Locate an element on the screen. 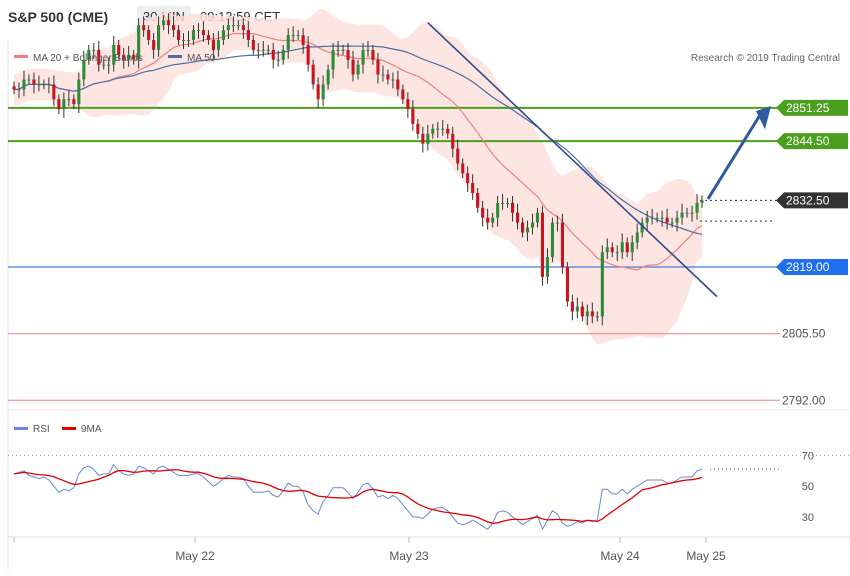 The height and width of the screenshot is (576, 850). level-label-2792.00: 2792.00 is located at coordinates (804, 400).